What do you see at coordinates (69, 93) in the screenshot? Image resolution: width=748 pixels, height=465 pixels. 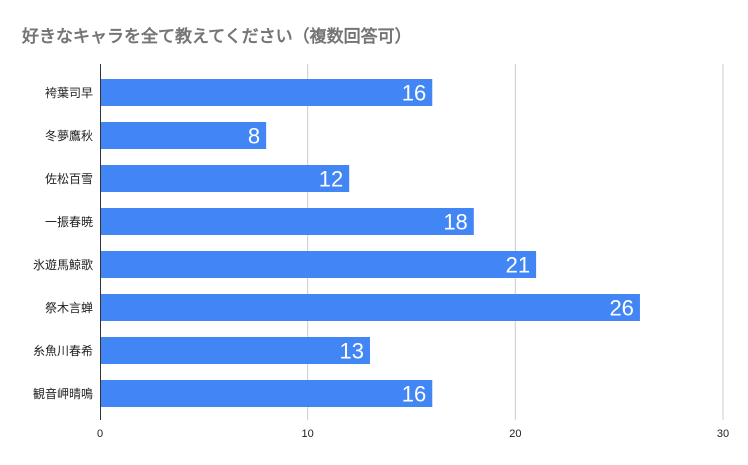 I see `category-label-1: 袴葉司早` at bounding box center [69, 93].